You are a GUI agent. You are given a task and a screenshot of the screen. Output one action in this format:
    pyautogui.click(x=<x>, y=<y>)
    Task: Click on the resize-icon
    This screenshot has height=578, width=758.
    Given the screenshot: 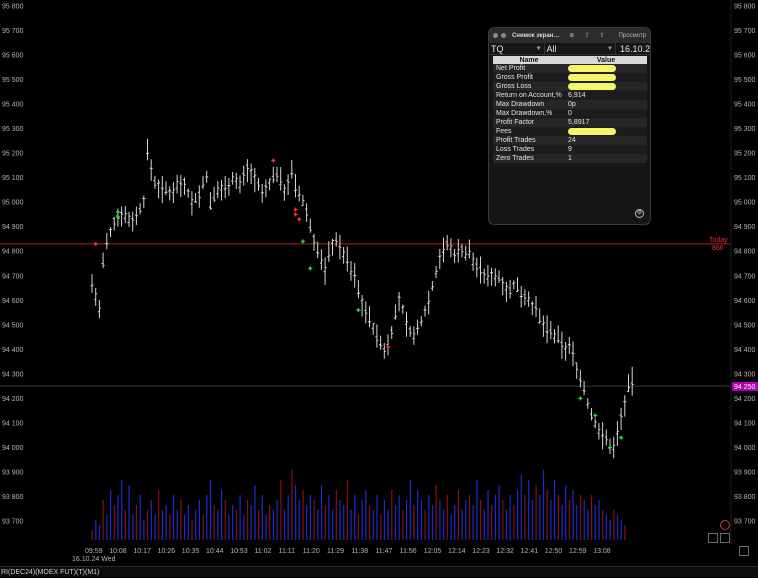 What is the action you would take?
    pyautogui.click(x=725, y=538)
    